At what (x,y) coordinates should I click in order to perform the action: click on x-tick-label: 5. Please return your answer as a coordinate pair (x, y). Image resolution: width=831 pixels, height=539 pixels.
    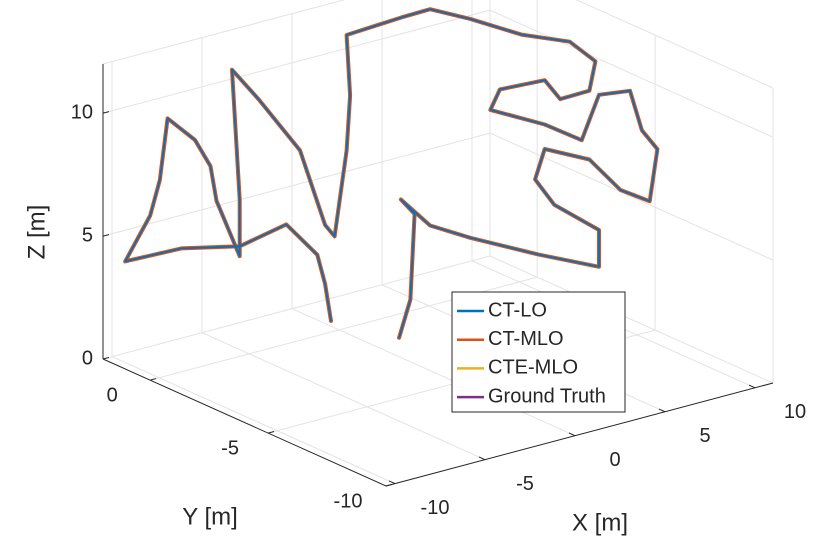
    Looking at the image, I should click on (704, 436).